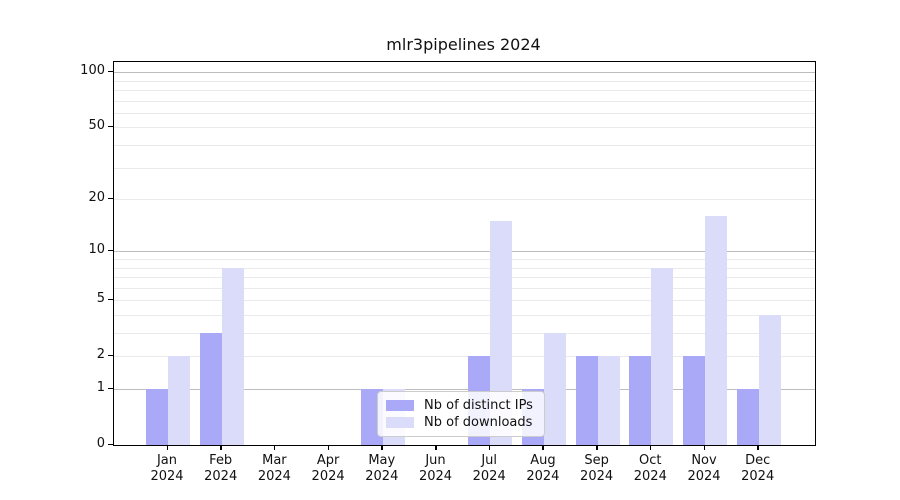  I want to click on x-tick-mark-sep, so click(597, 447).